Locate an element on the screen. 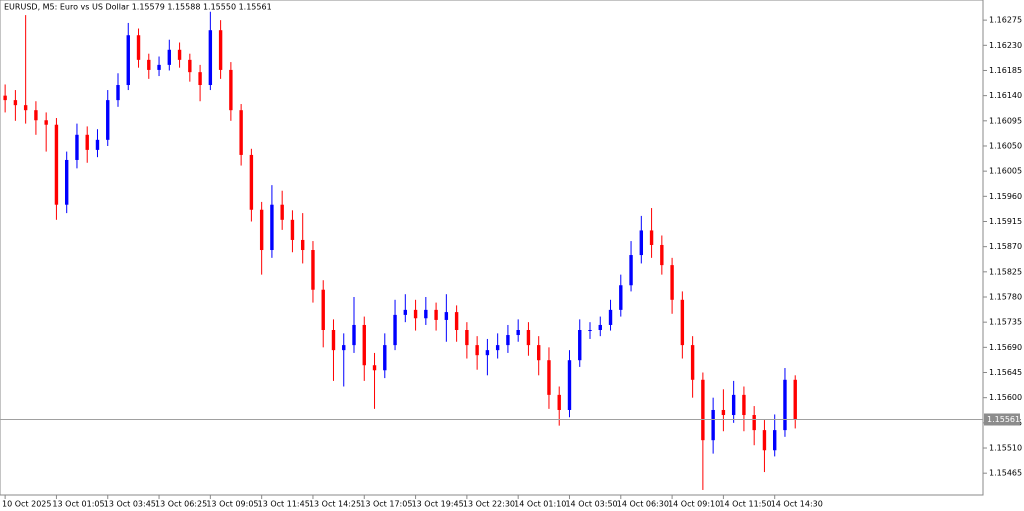 The image size is (1024, 511). y-tick-label: 1.15600 is located at coordinates (1005, 397).